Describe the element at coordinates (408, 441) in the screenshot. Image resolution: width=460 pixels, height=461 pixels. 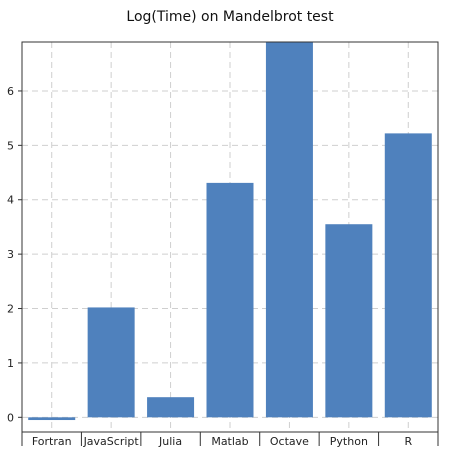
I see `x-tick-label: R` at that location.